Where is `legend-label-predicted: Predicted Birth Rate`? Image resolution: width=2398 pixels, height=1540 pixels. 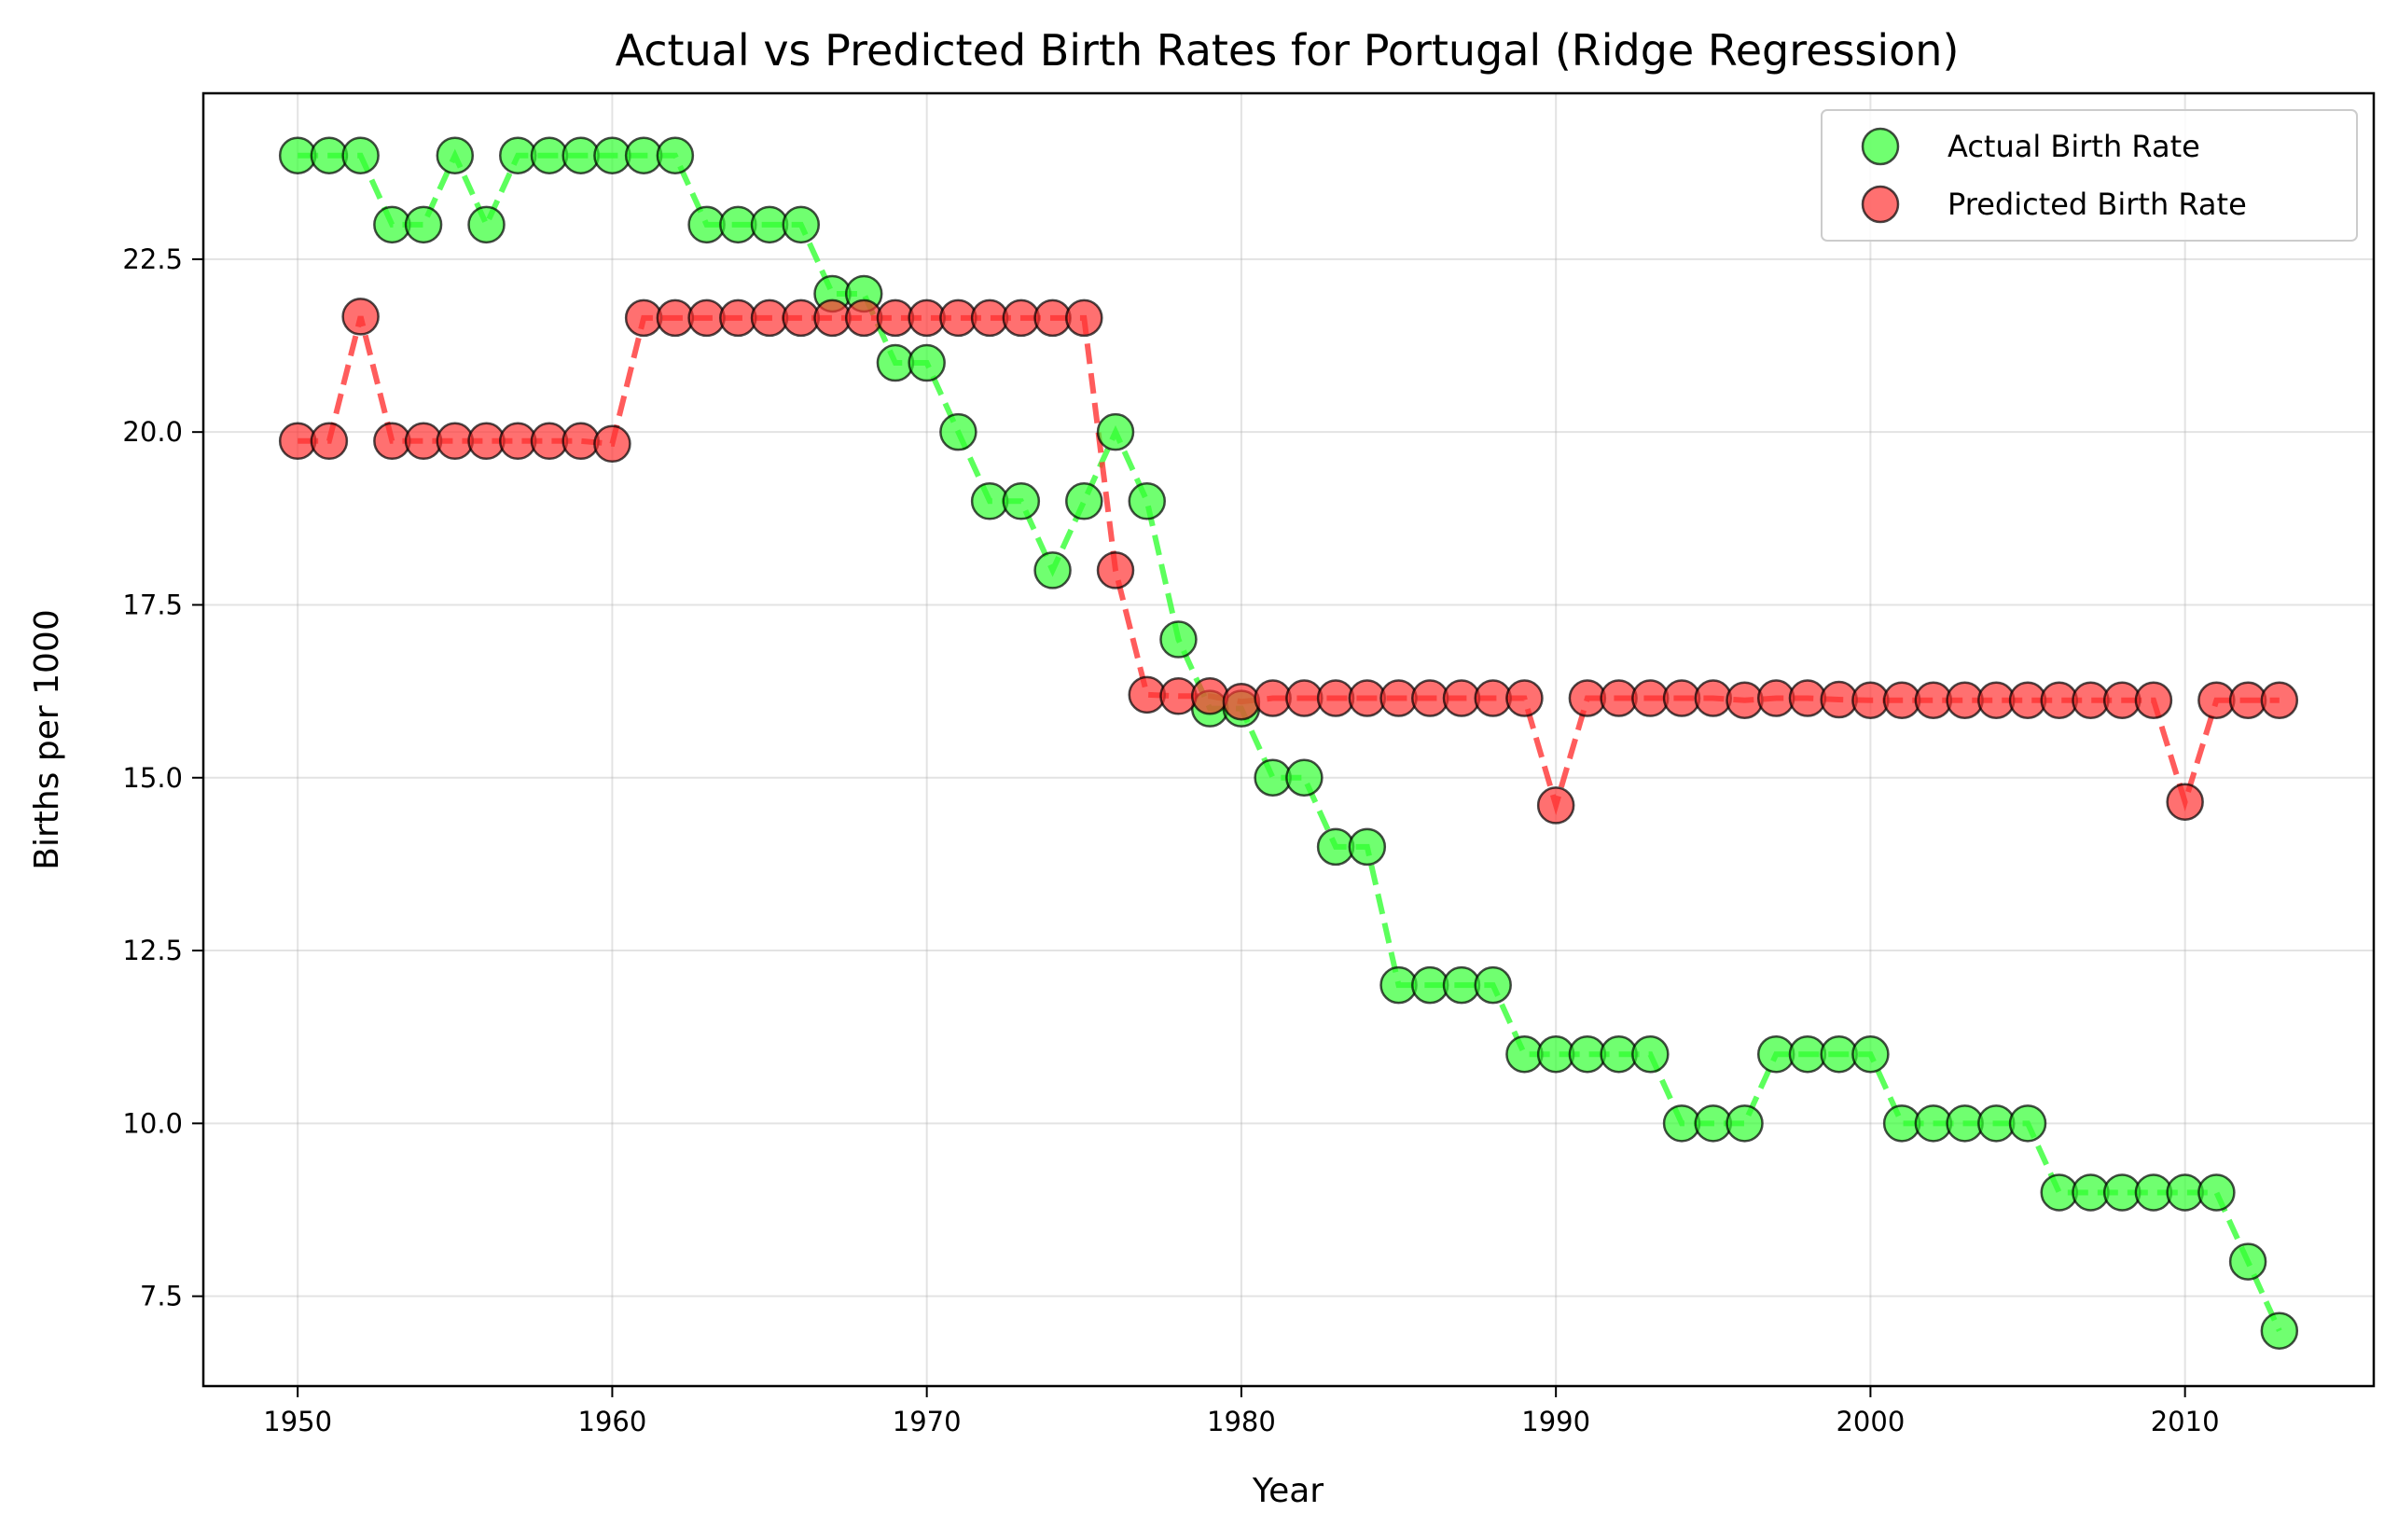
legend-label-predicted: Predicted Birth Rate is located at coordinates (2097, 204).